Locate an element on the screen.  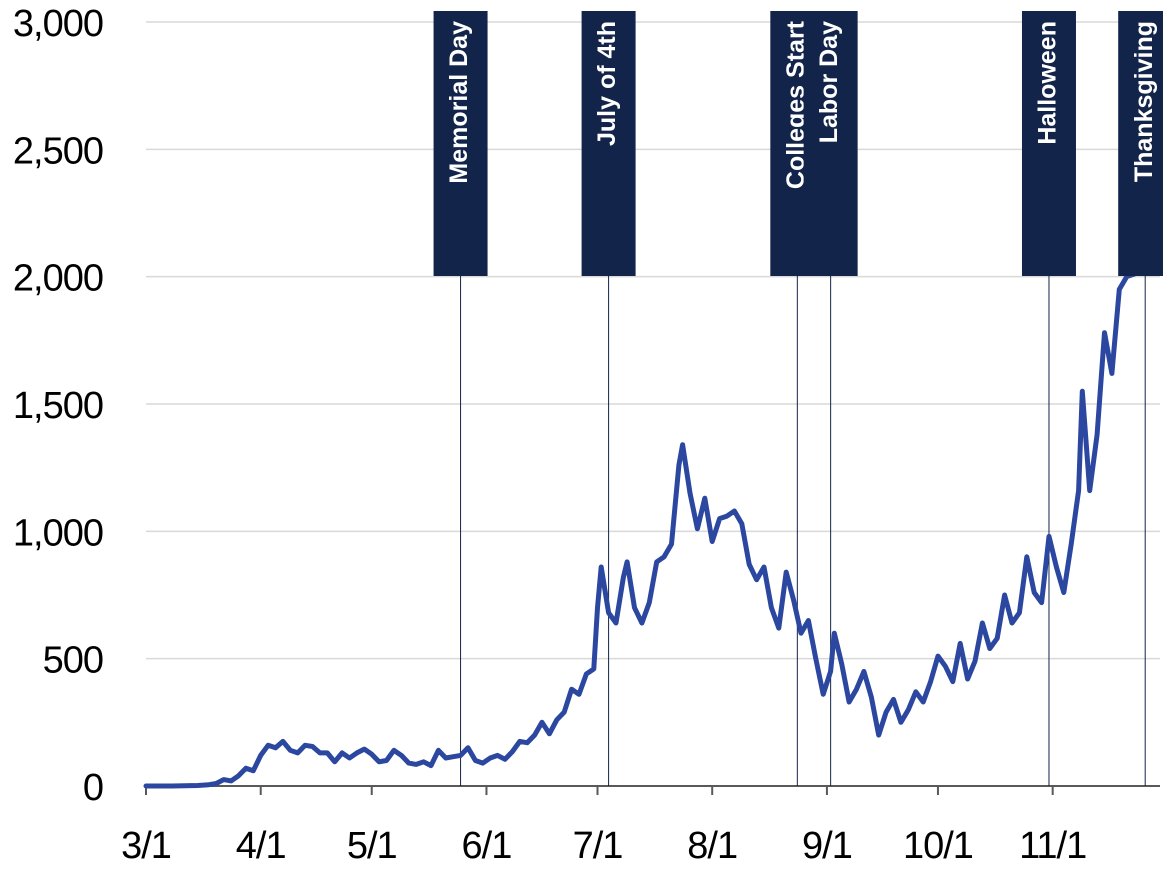
x-tick-label: 11/1 is located at coordinates (1052, 846).